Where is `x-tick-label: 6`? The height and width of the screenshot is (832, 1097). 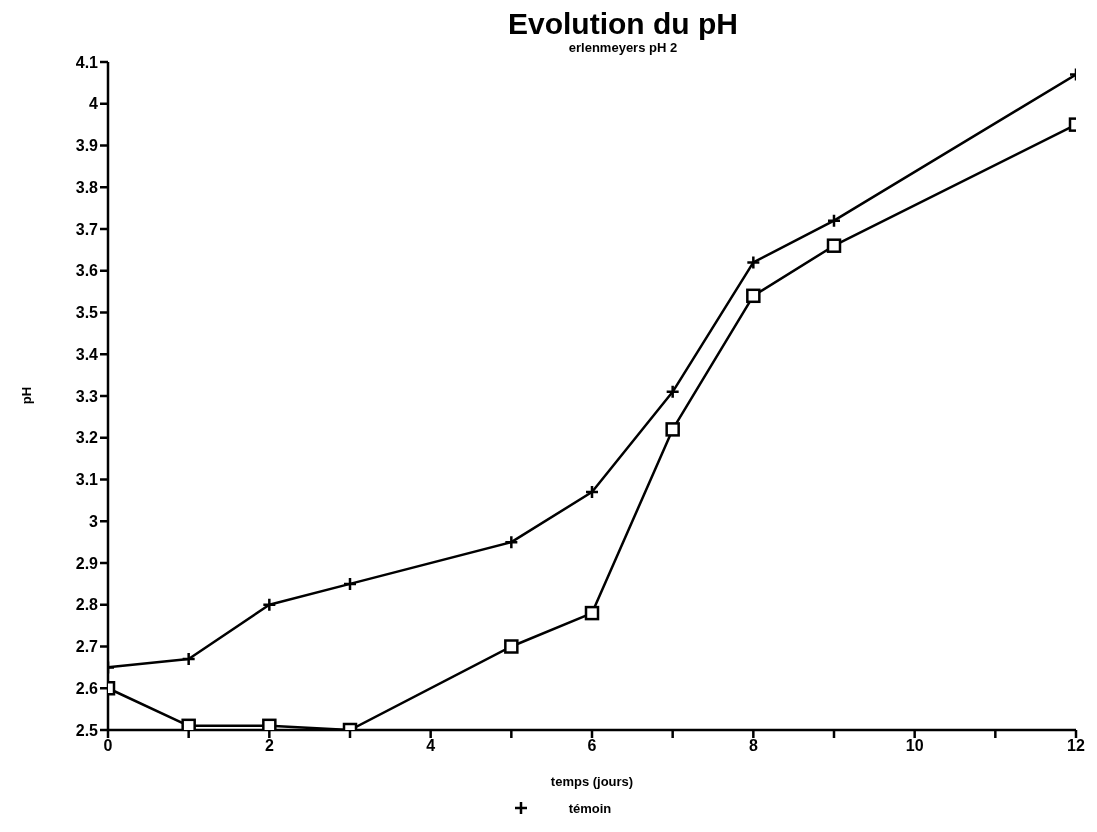
x-tick-label: 6 is located at coordinates (592, 746).